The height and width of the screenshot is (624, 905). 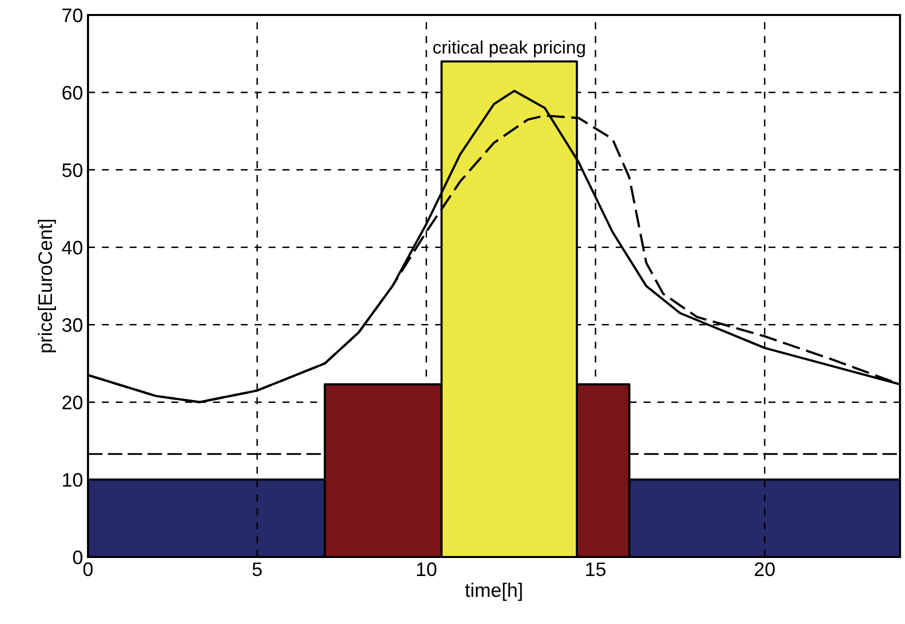 What do you see at coordinates (72, 325) in the screenshot?
I see `y-tick-label: 30` at bounding box center [72, 325].